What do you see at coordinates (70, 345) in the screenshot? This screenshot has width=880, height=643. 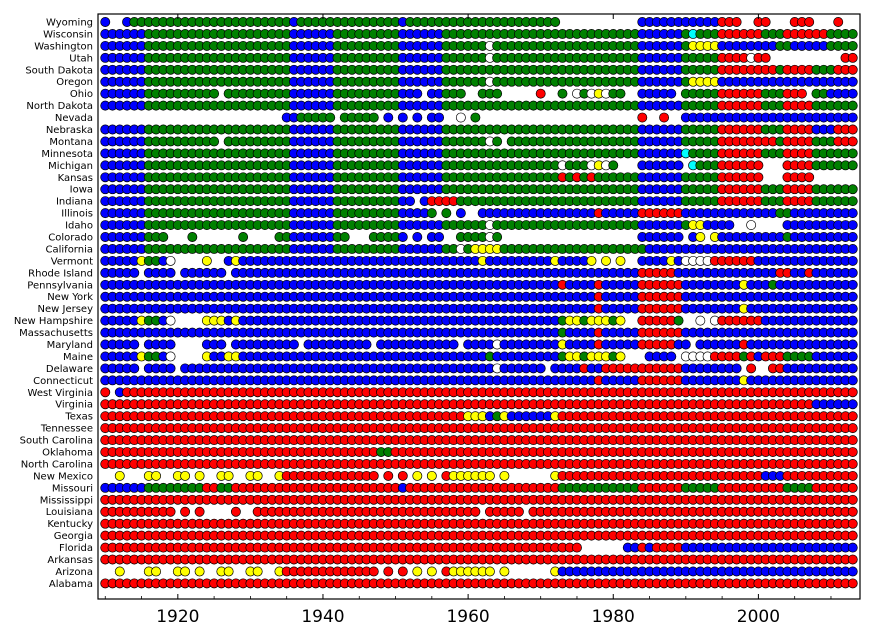 I see `state-label: Maryland` at bounding box center [70, 345].